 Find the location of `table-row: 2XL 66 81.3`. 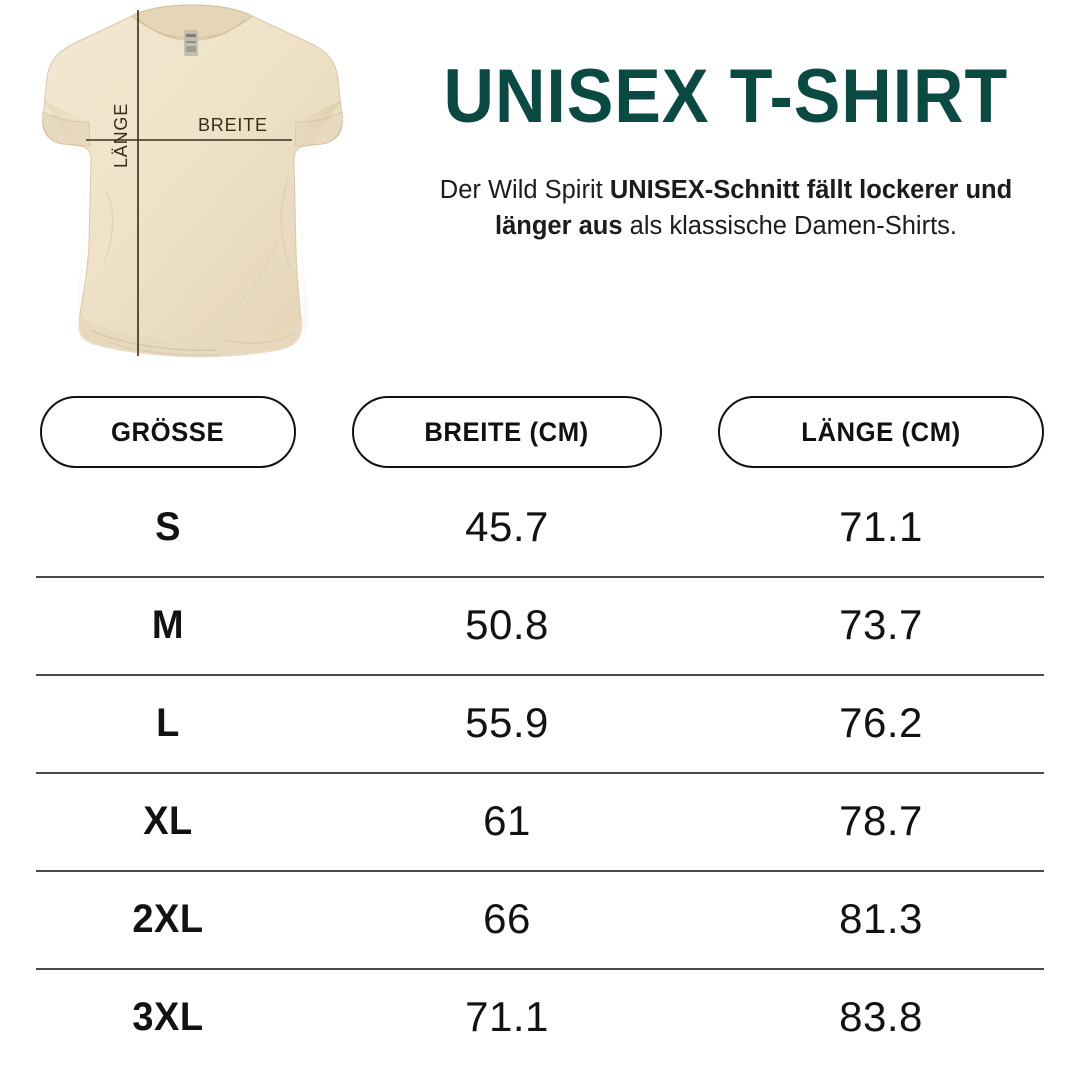

table-row: 2XL 66 81.3 is located at coordinates (540, 919).